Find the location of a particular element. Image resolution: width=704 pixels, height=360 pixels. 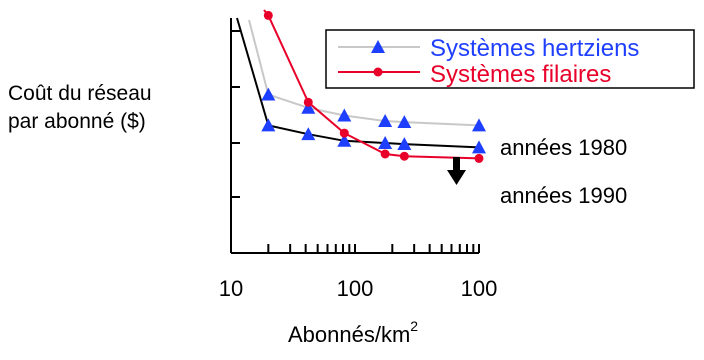

x-axis-label-superscript: 2 is located at coordinates (414, 326).